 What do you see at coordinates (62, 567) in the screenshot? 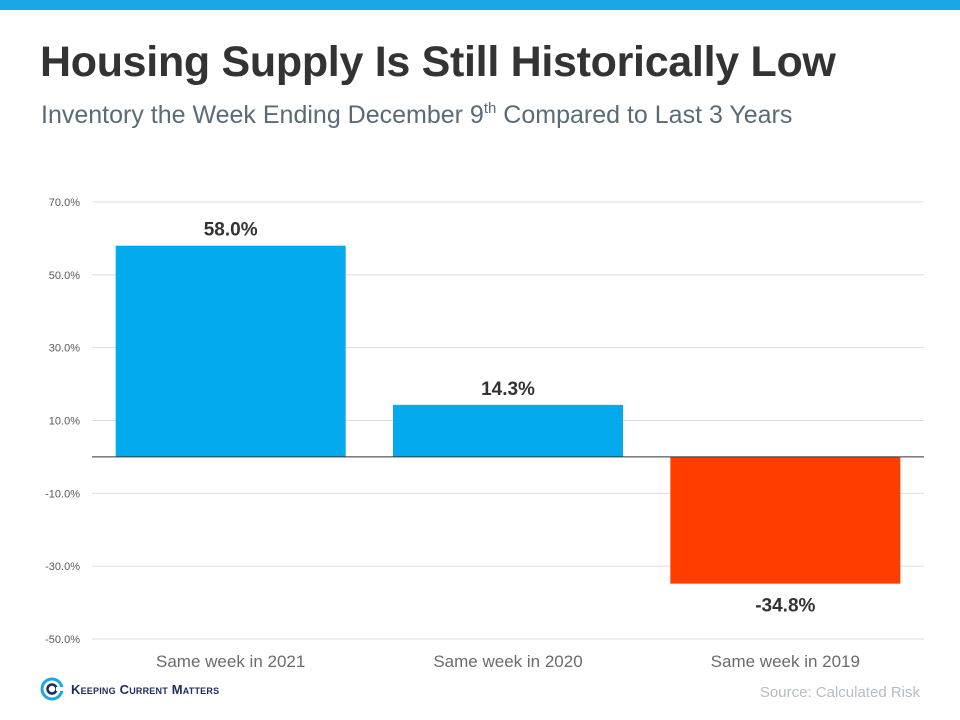
I see `y-tick-label: -30.0%` at bounding box center [62, 567].